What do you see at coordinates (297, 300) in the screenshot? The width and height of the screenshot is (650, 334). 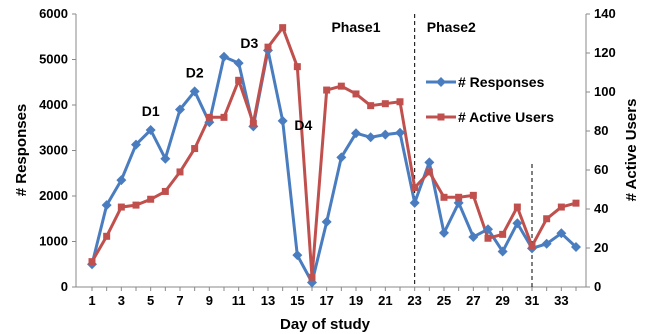 I see `x-tick-label: 15` at bounding box center [297, 300].